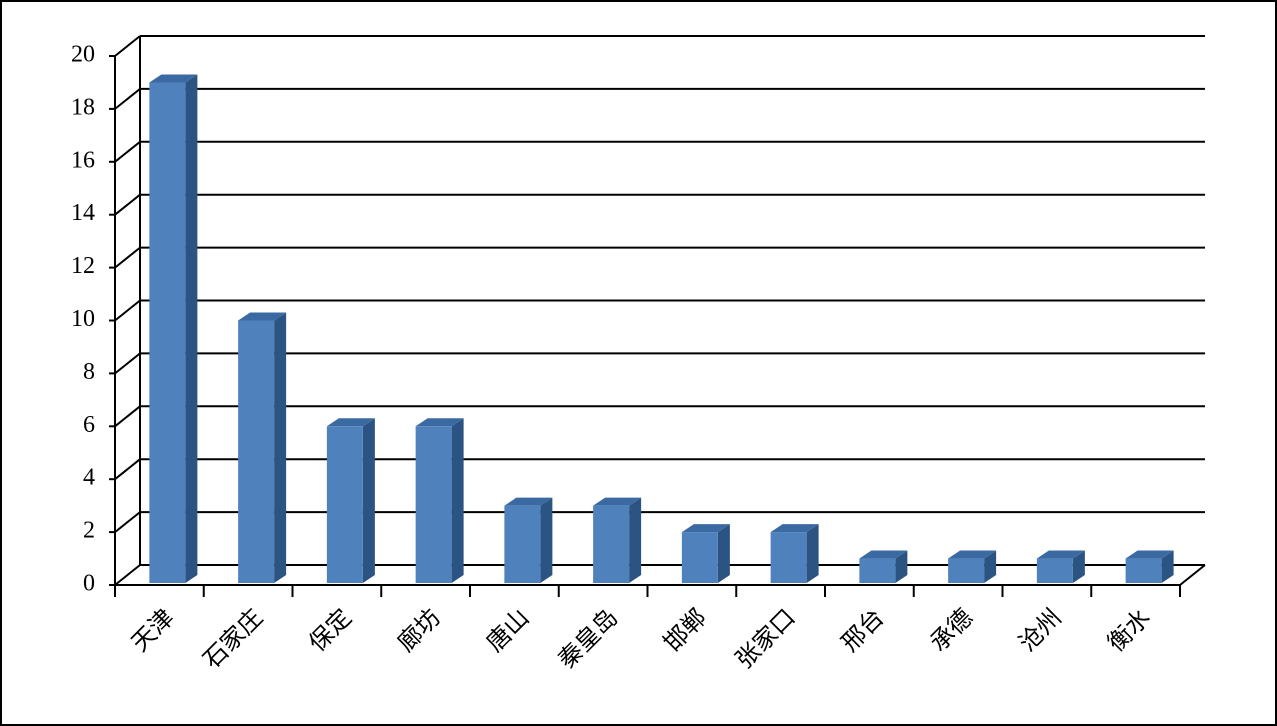 This screenshot has height=726, width=1277. I want to click on y-tick-label: 10, so click(83, 319).